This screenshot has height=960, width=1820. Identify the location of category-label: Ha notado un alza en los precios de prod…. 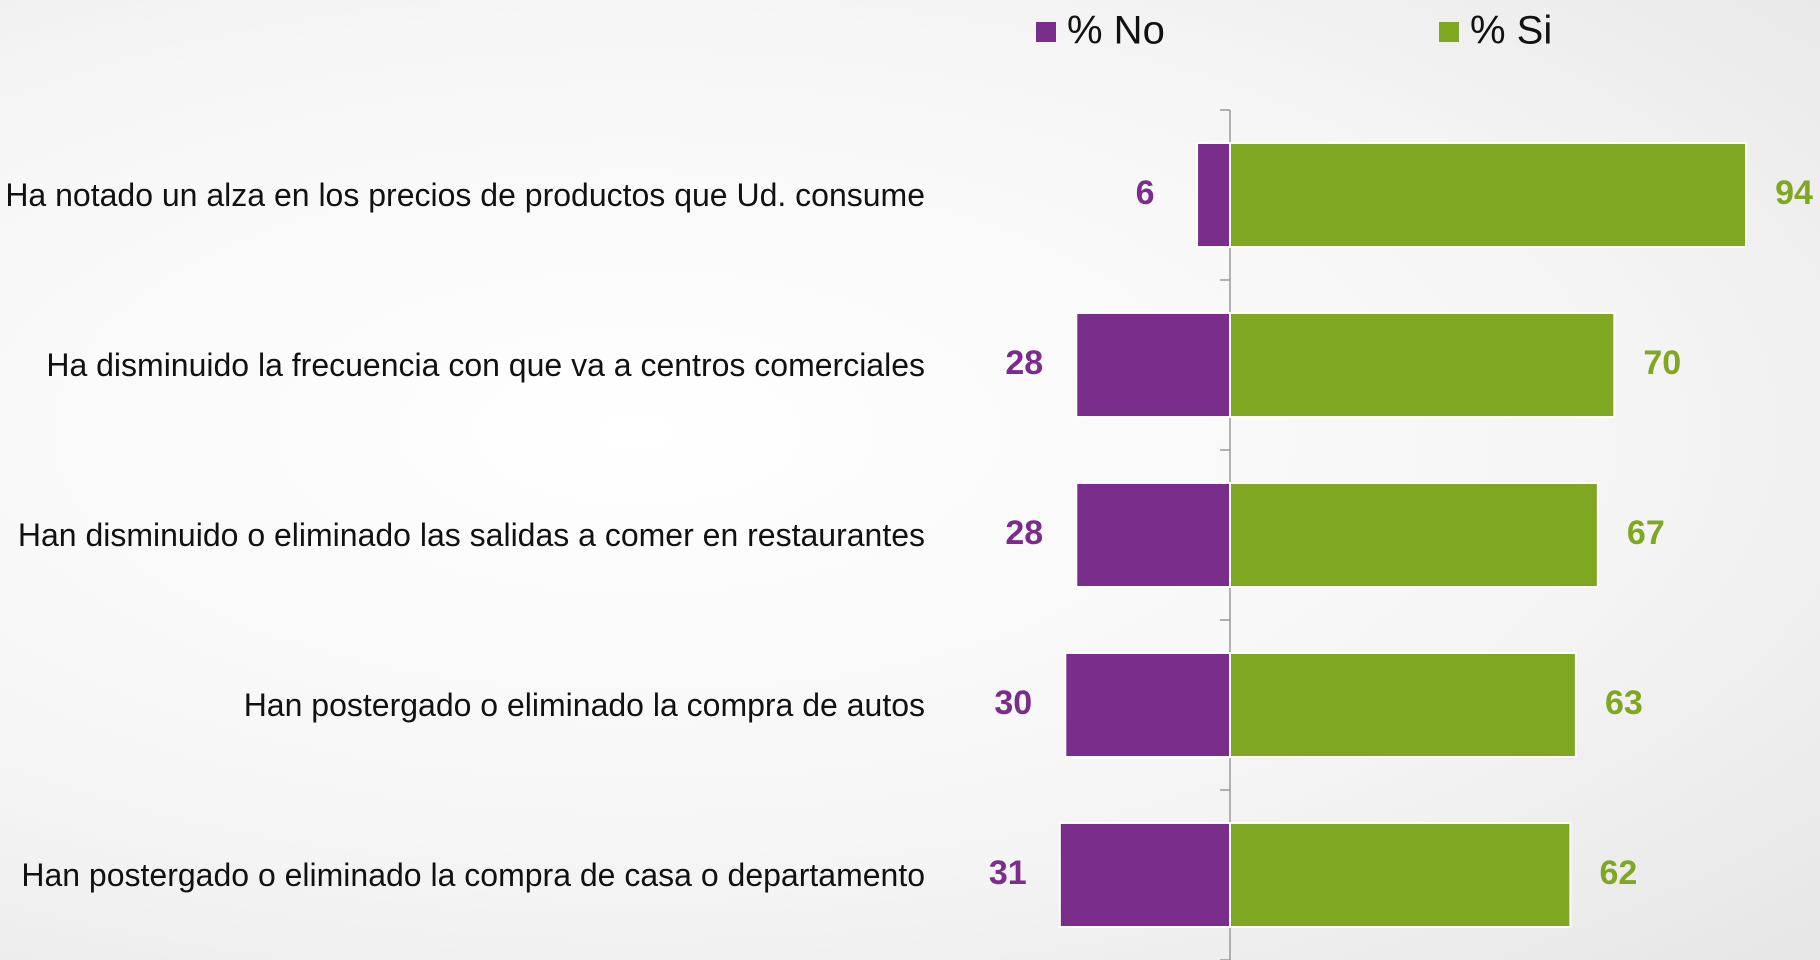
(465, 195).